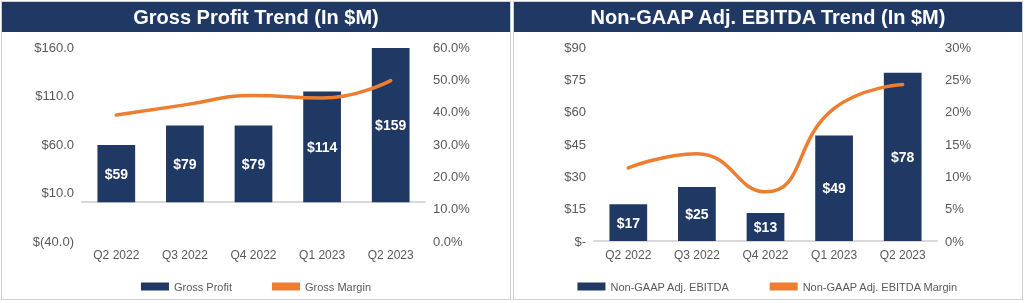  I want to click on data-label: $159, so click(391, 125).